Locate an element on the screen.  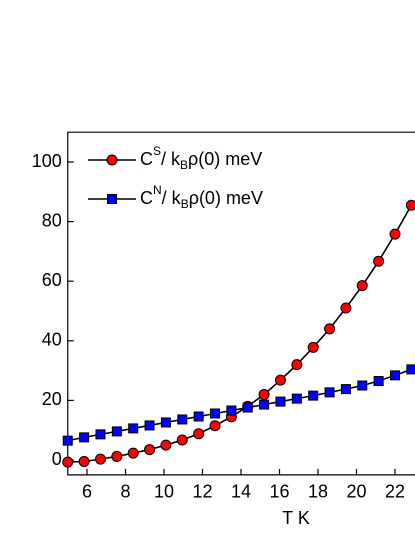
legend-label: CS/ kBρ(0) meV is located at coordinates (201, 158).